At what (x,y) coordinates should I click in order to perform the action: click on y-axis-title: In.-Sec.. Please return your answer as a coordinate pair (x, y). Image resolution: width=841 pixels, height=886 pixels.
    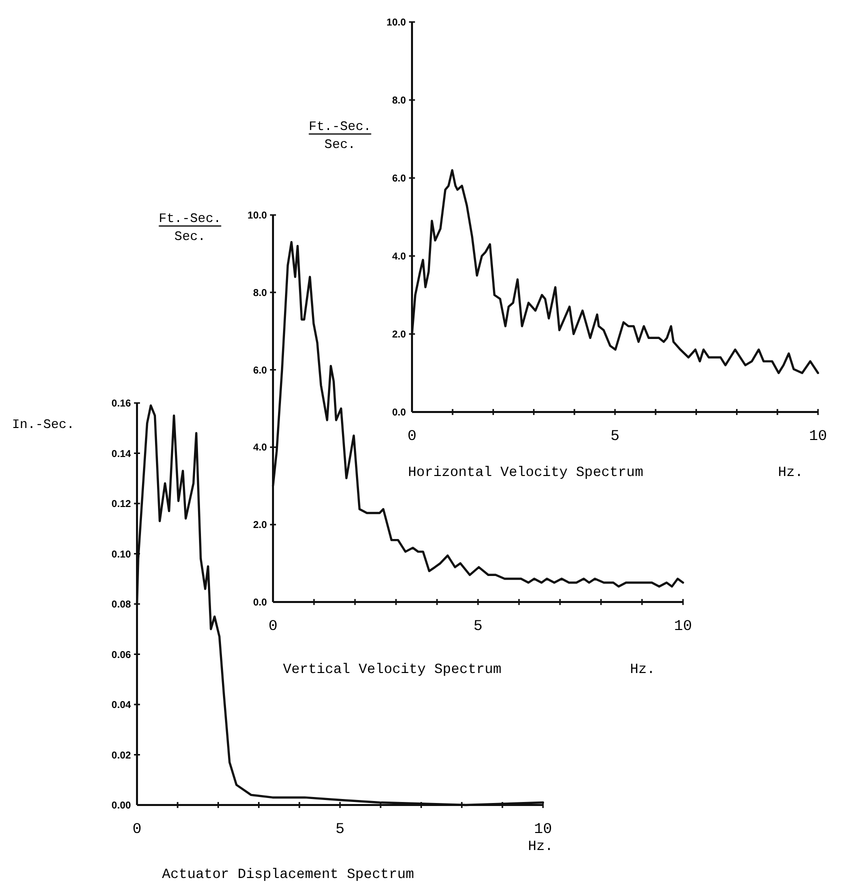
    Looking at the image, I should click on (43, 424).